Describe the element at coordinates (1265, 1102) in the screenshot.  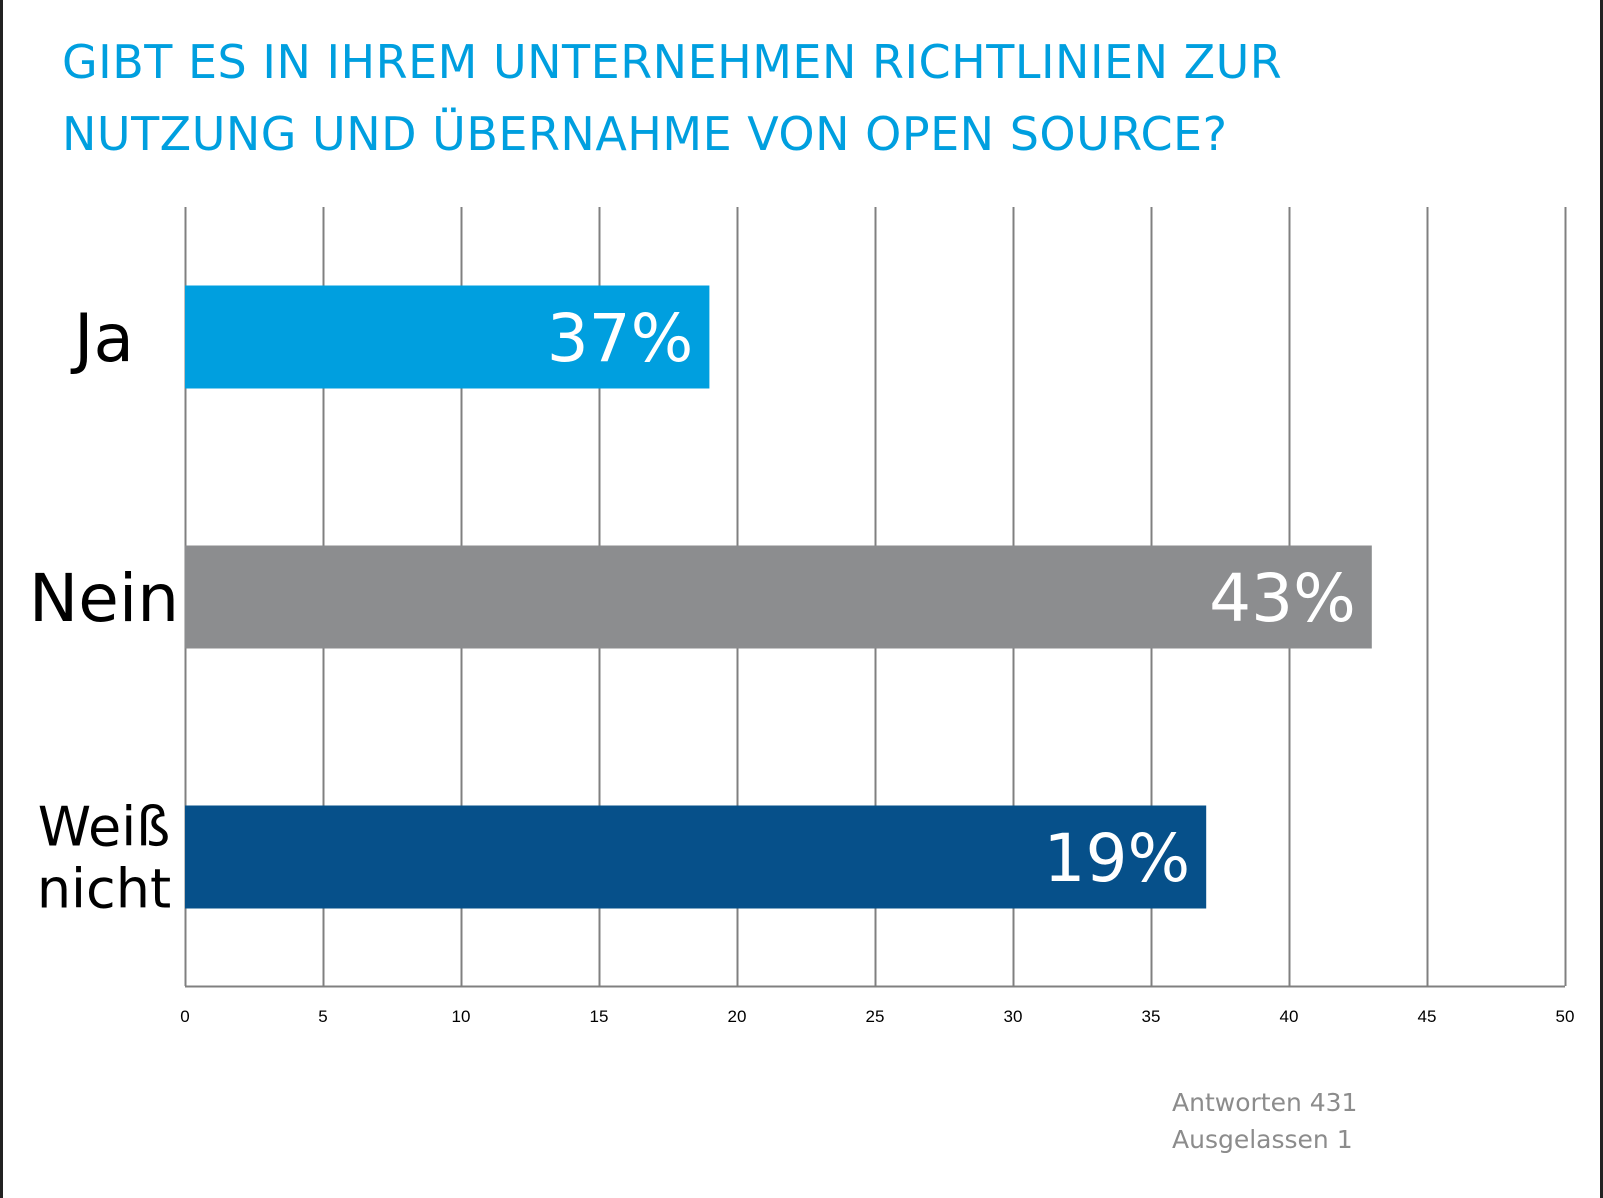
I see `responses-count: Antworten 431` at that location.